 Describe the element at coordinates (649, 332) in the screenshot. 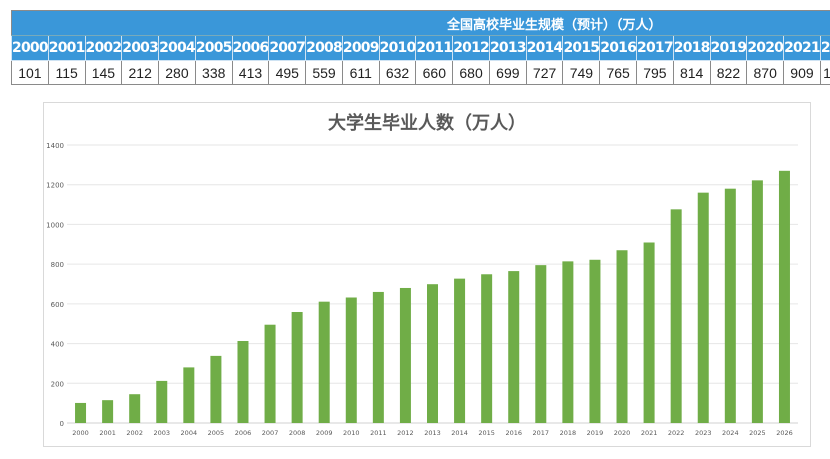

I see `bar-2021` at that location.